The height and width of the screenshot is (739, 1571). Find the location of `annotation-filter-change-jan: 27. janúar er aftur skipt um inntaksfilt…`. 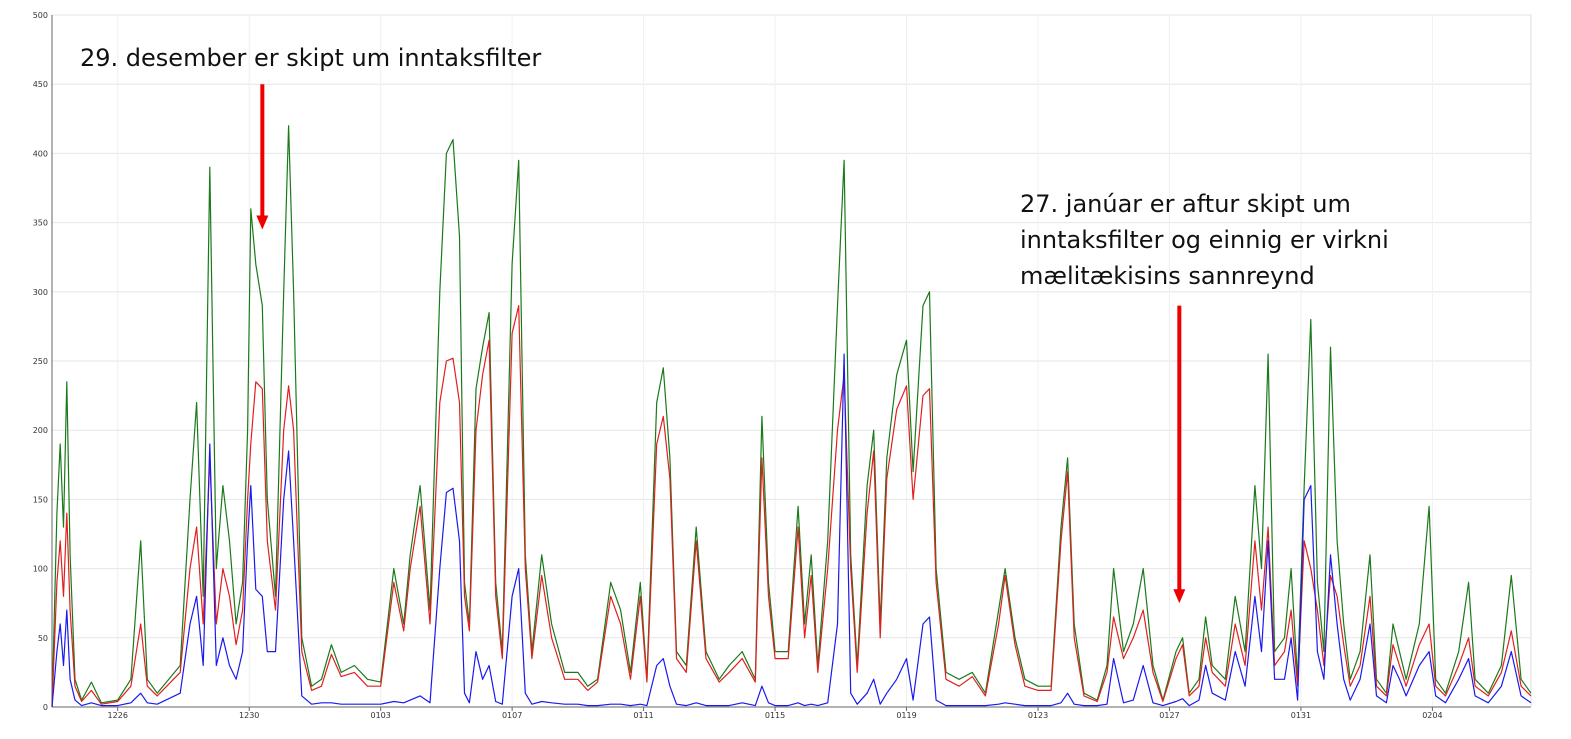

annotation-filter-change-jan: 27. janúar er aftur skipt um inntaksfilt… is located at coordinates (1204, 240).